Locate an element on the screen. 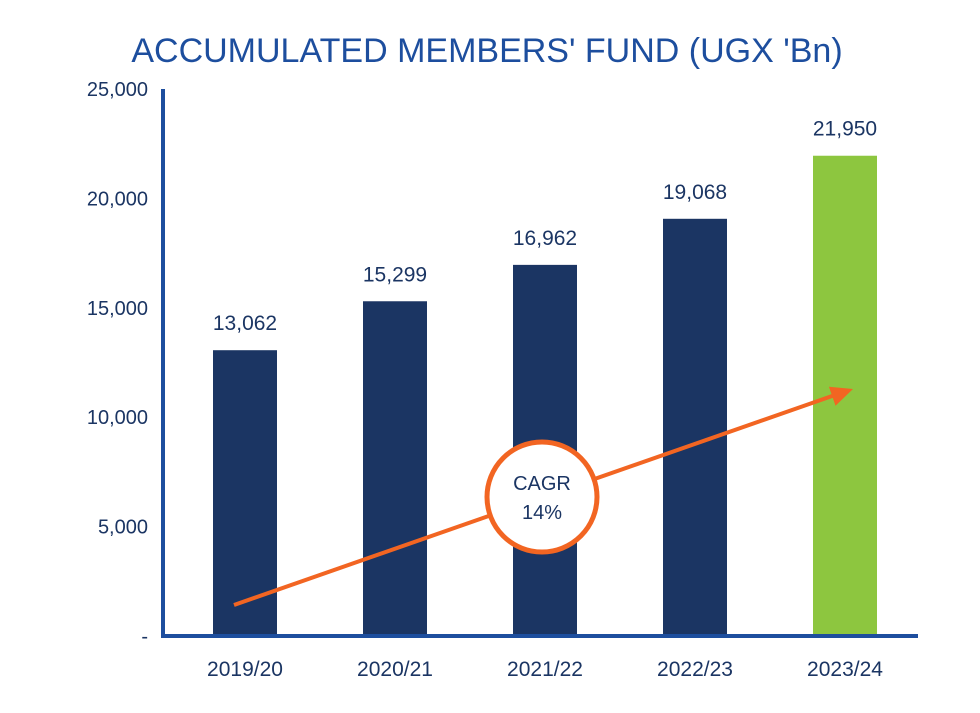 The width and height of the screenshot is (980, 713). x-tick-label: 2020/21 is located at coordinates (395, 669).